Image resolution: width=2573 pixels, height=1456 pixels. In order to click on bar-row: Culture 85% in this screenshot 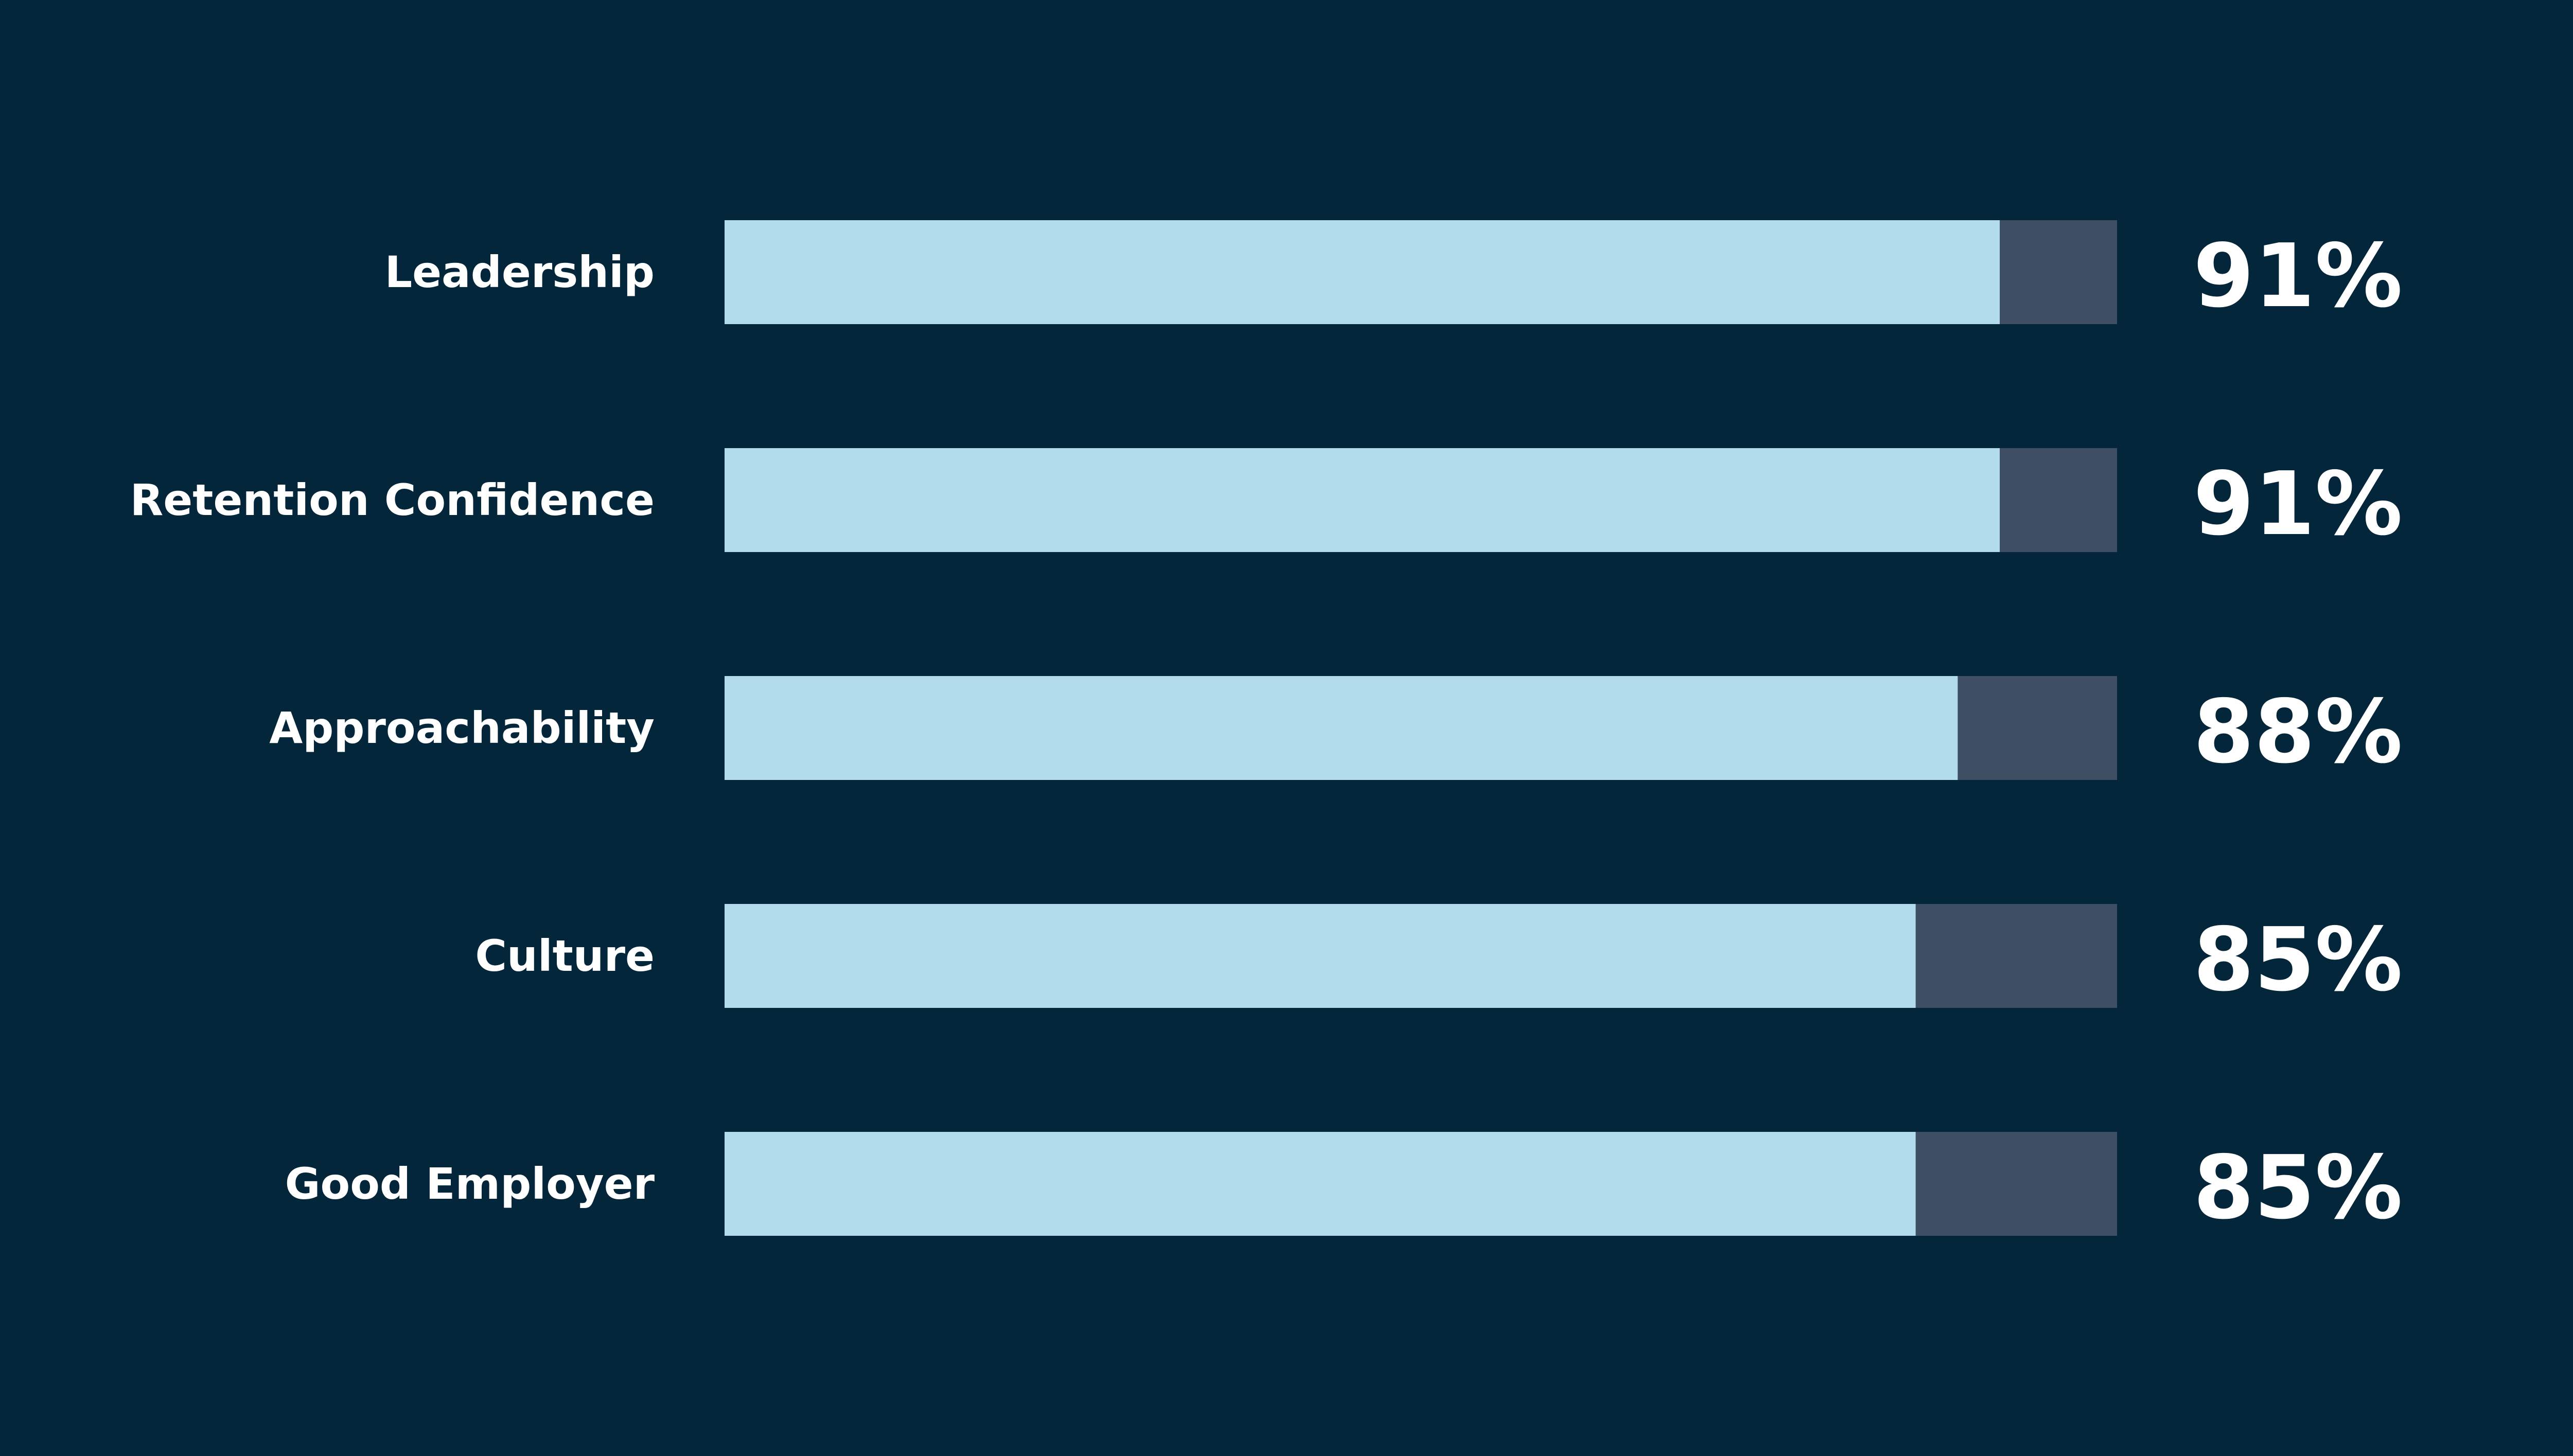, I will do `click(1439, 957)`.